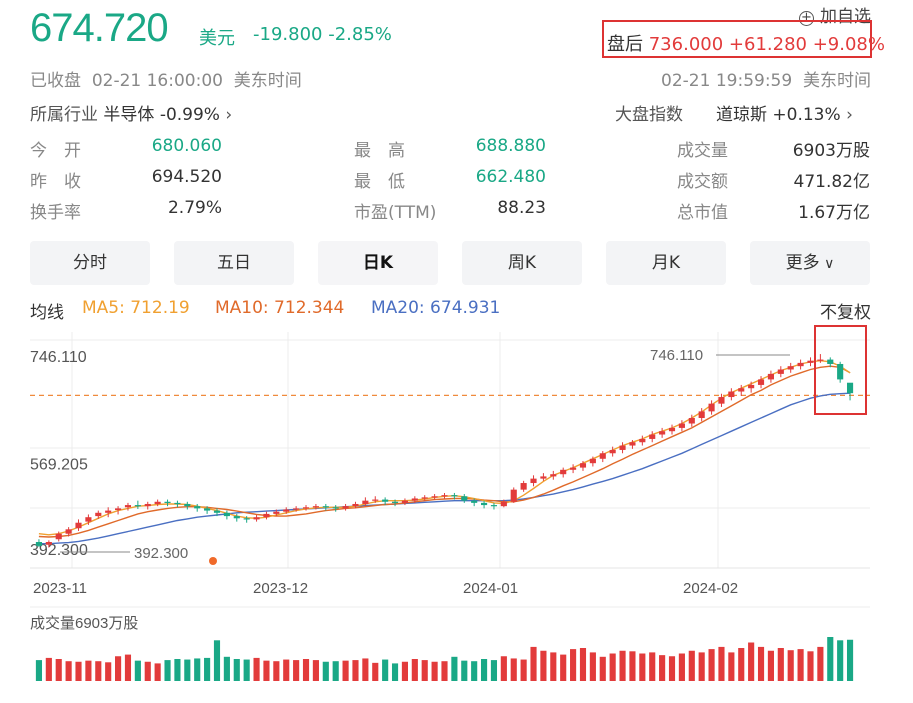 The height and width of the screenshot is (703, 913). What do you see at coordinates (64, 115) in the screenshot?
I see `industry-label: 所属行业` at bounding box center [64, 115].